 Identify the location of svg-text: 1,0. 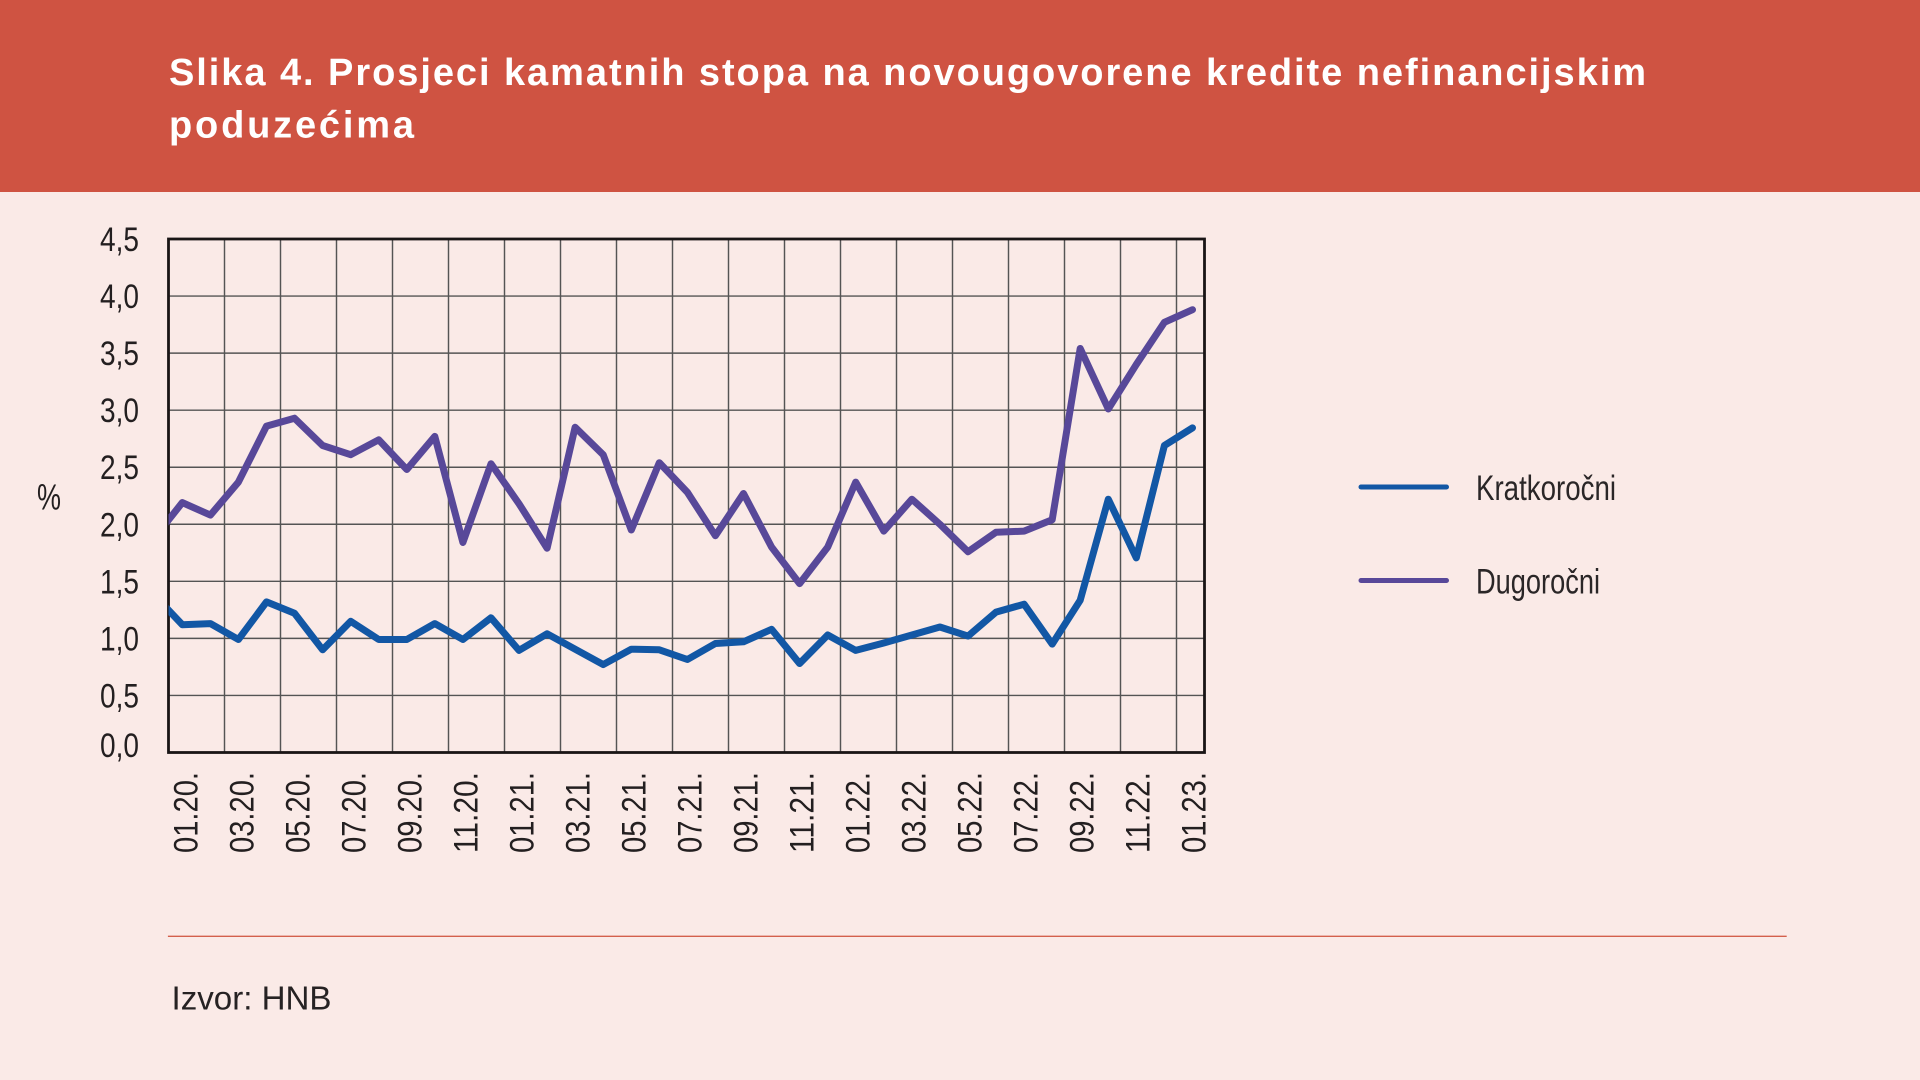
(119, 639).